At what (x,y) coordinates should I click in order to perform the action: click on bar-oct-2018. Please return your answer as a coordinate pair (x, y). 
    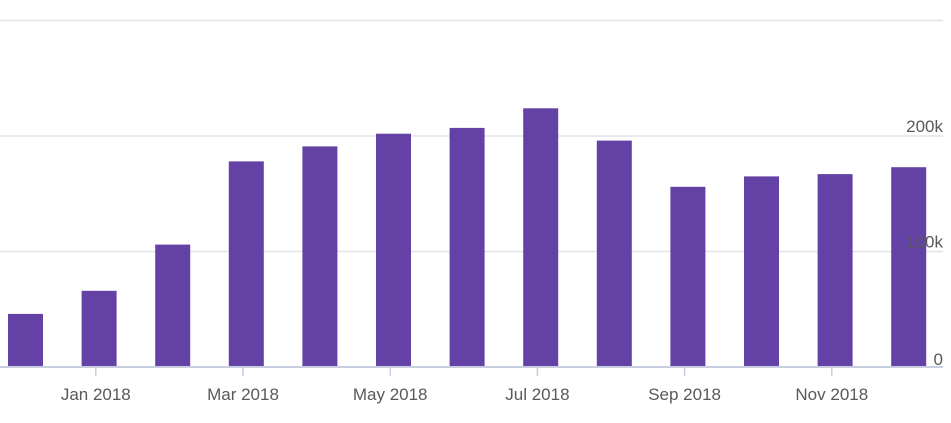
    Looking at the image, I should click on (761, 271).